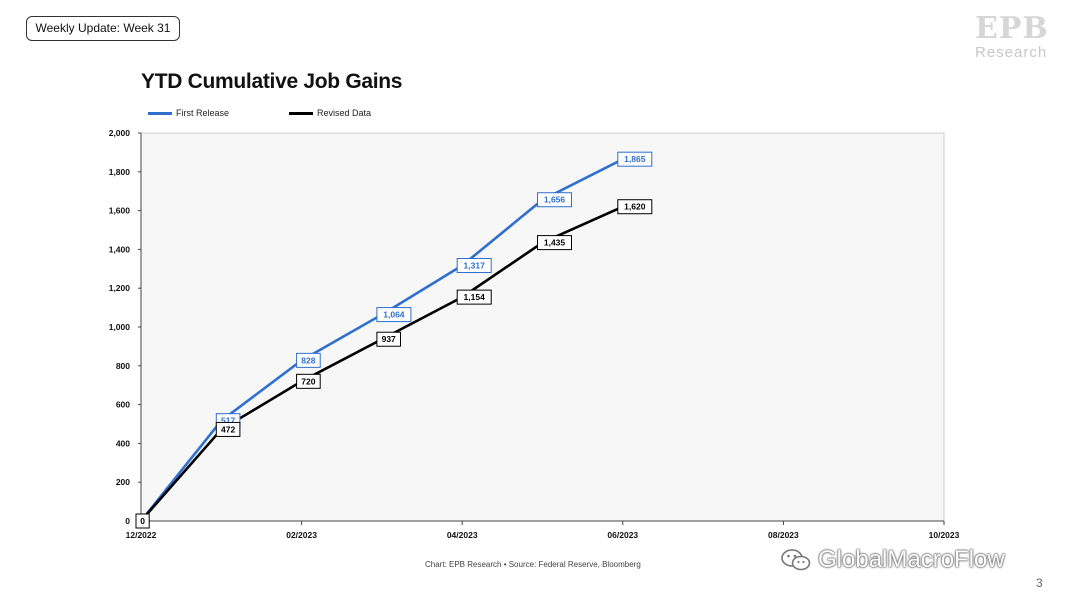 The width and height of the screenshot is (1080, 606). Describe the element at coordinates (301, 113) in the screenshot. I see `legend-swatch-revised-data` at that location.